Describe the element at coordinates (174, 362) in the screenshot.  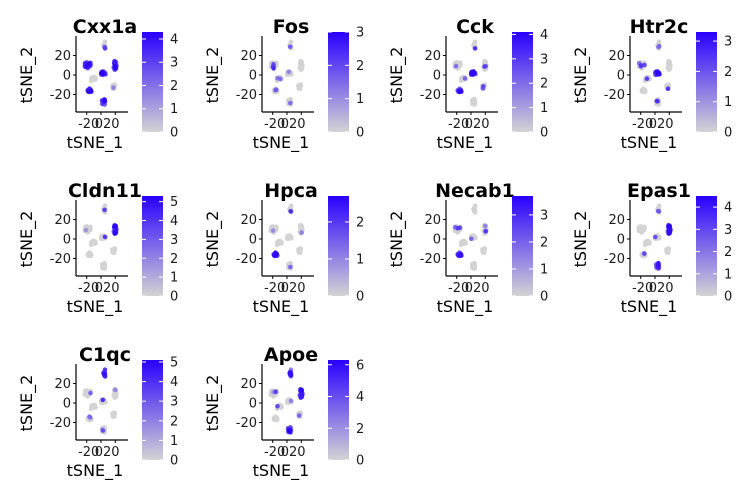
I see `colorbar-tick-label: 5` at that location.